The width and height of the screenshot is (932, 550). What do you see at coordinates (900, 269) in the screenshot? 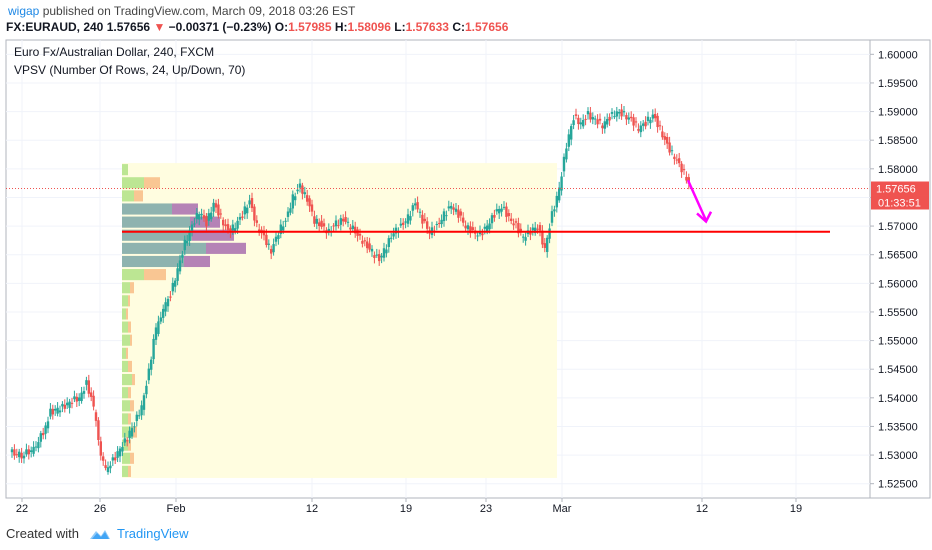
I see `price-axis` at bounding box center [900, 269].